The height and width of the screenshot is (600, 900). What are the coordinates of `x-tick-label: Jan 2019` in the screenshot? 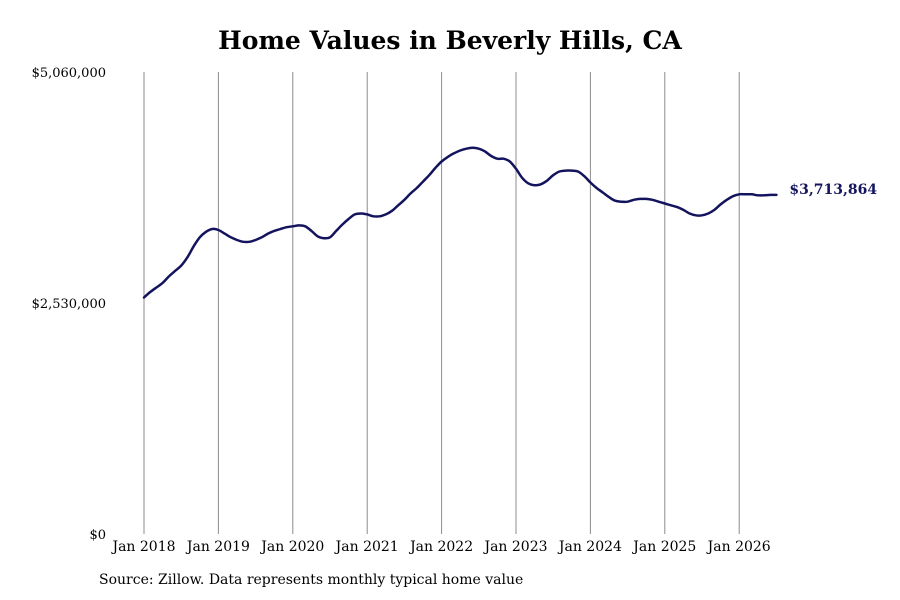 It's located at (217, 547).